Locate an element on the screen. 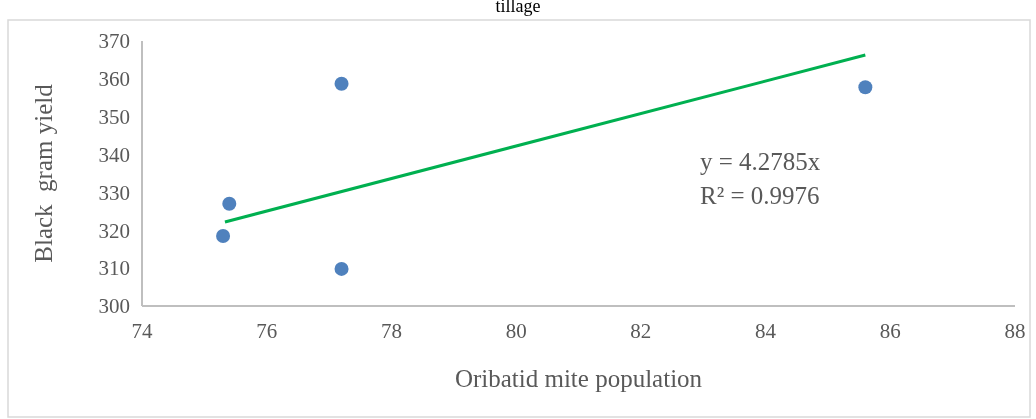  chart-title: tillage is located at coordinates (518, 8).